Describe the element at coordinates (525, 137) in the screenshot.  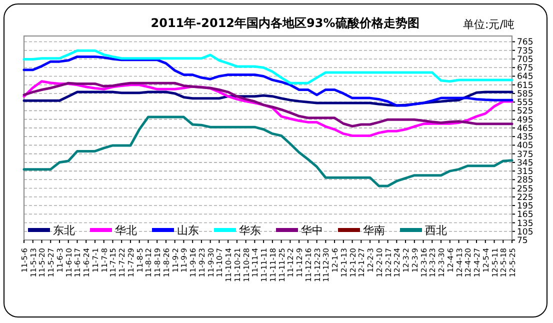
I see `y-tick-label: 435` at that location.